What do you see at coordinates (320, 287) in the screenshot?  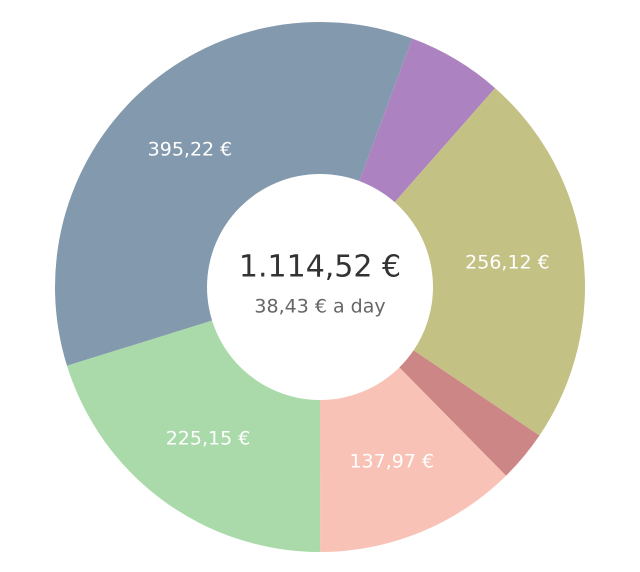 I see `donut-hole` at bounding box center [320, 287].